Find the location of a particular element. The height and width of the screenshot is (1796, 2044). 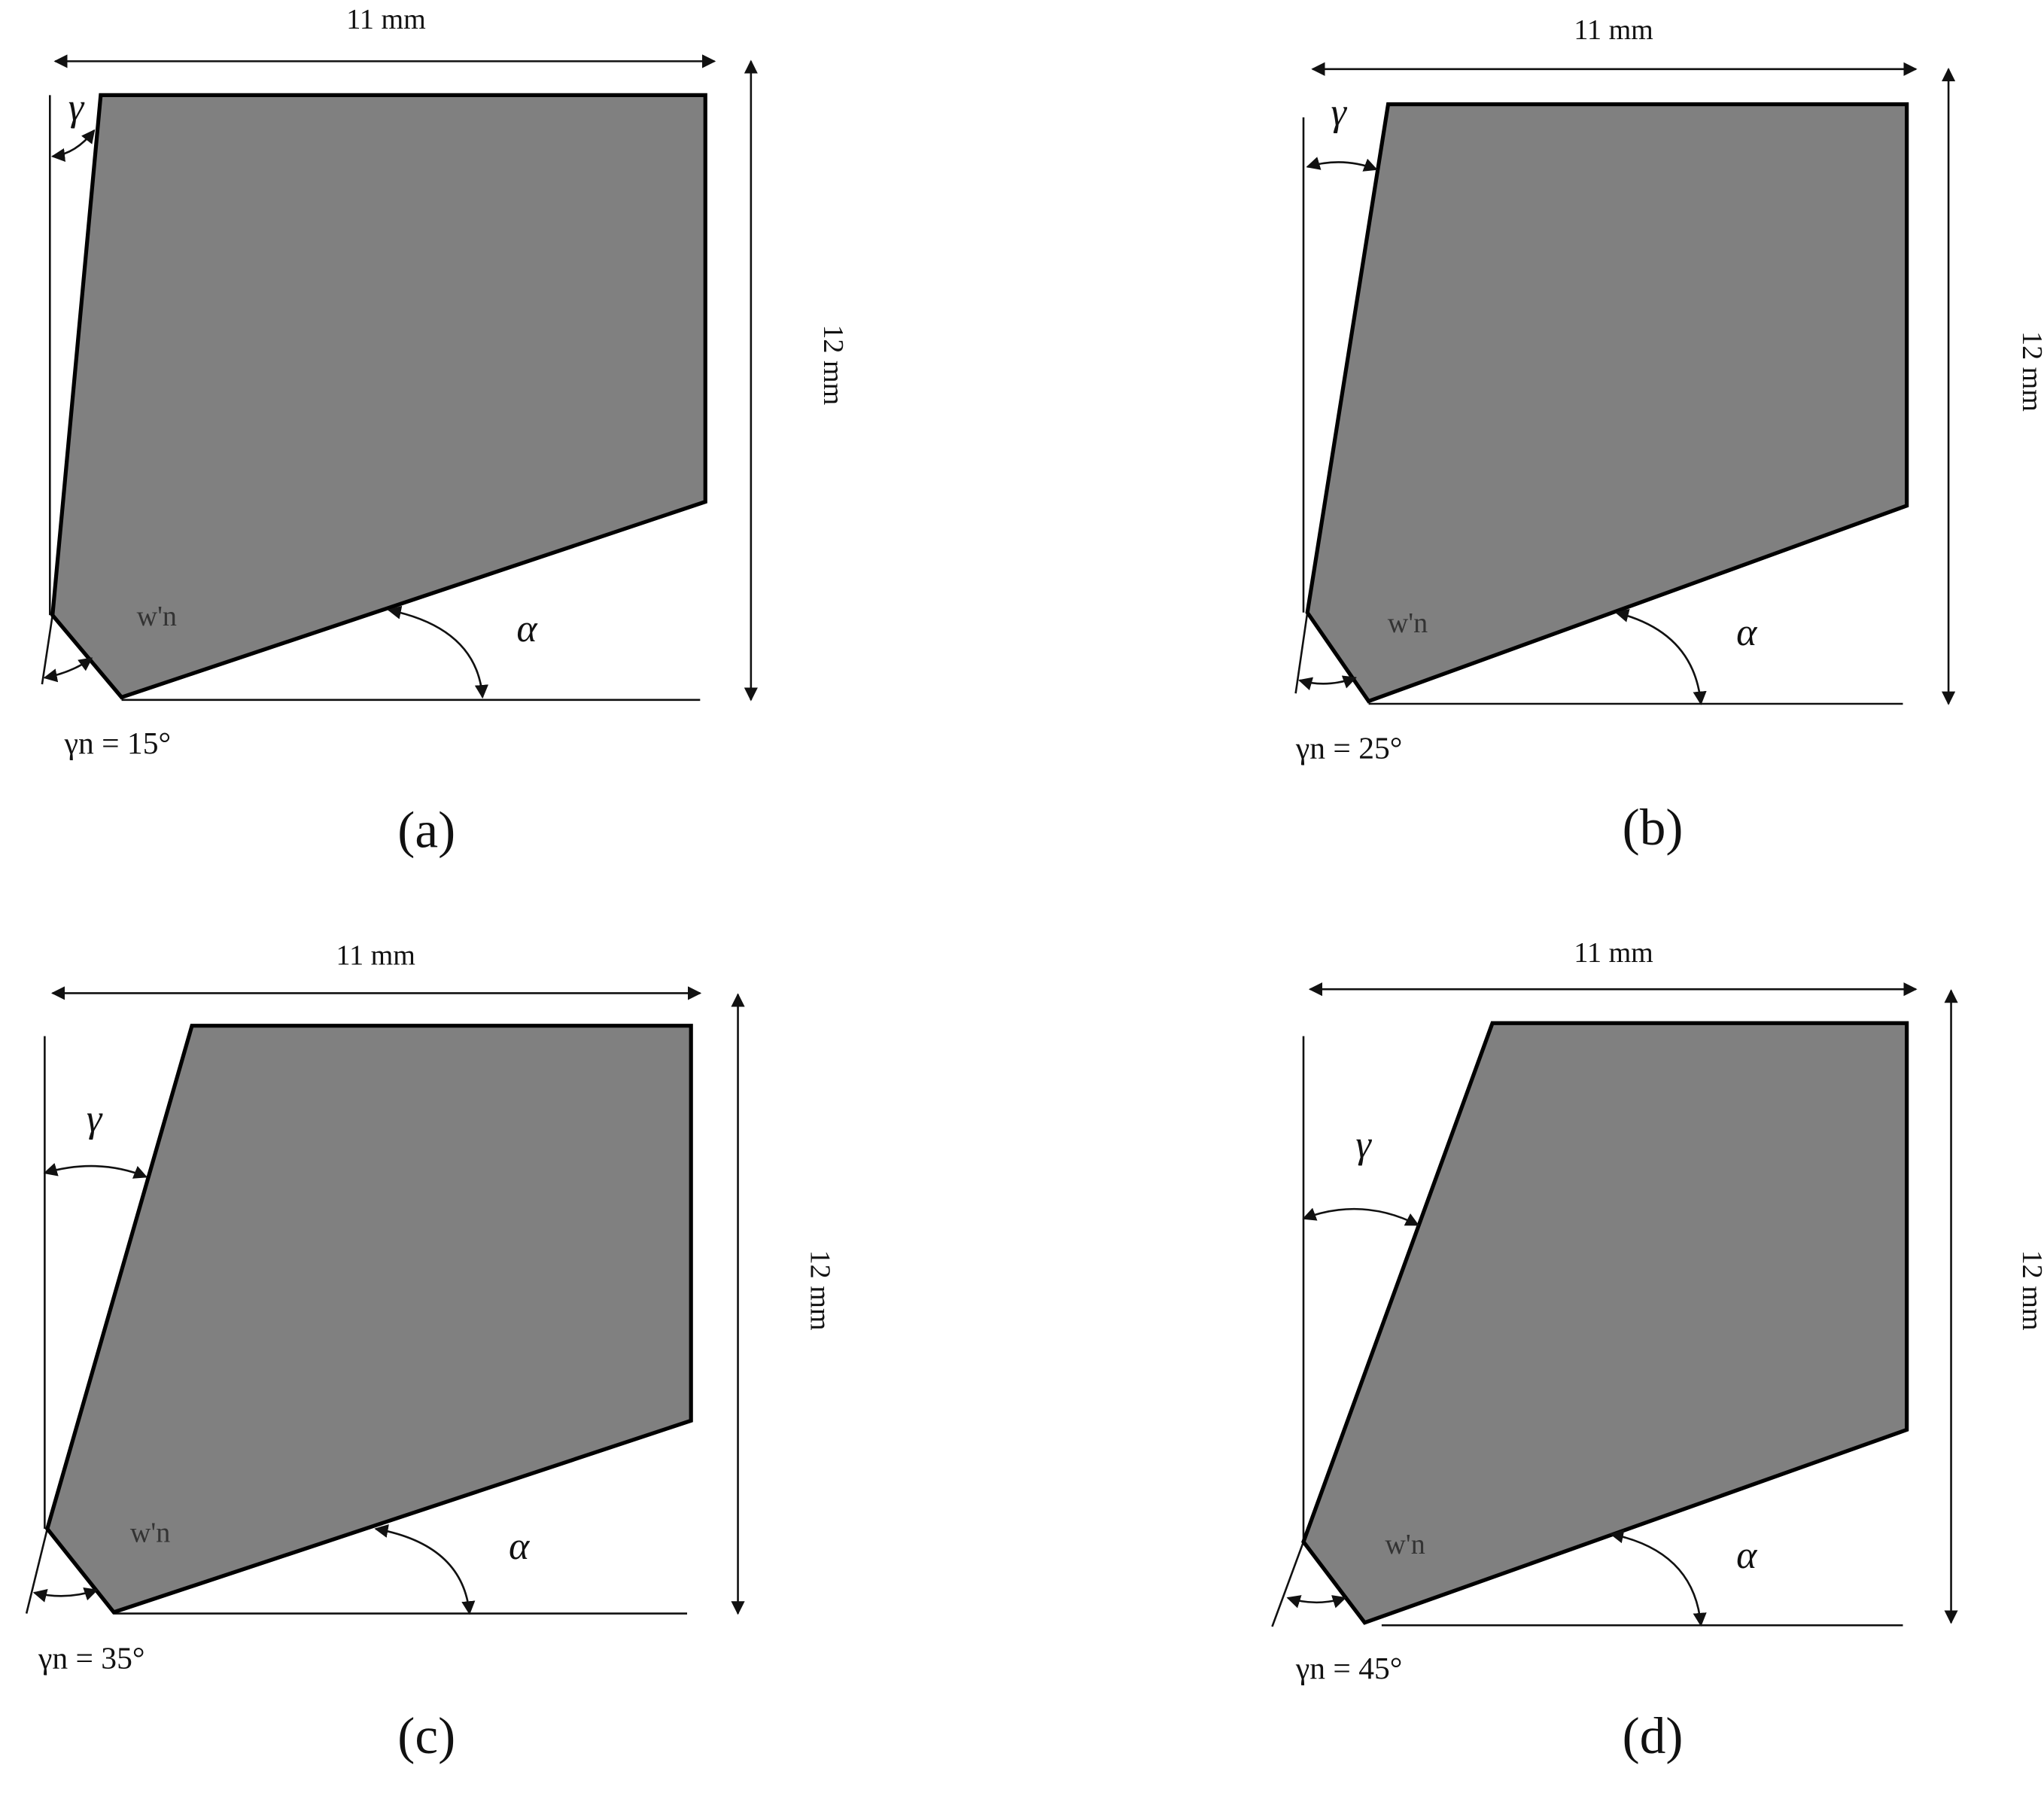

chamfer-angle-label: γn = 45° is located at coordinates (1349, 1668).